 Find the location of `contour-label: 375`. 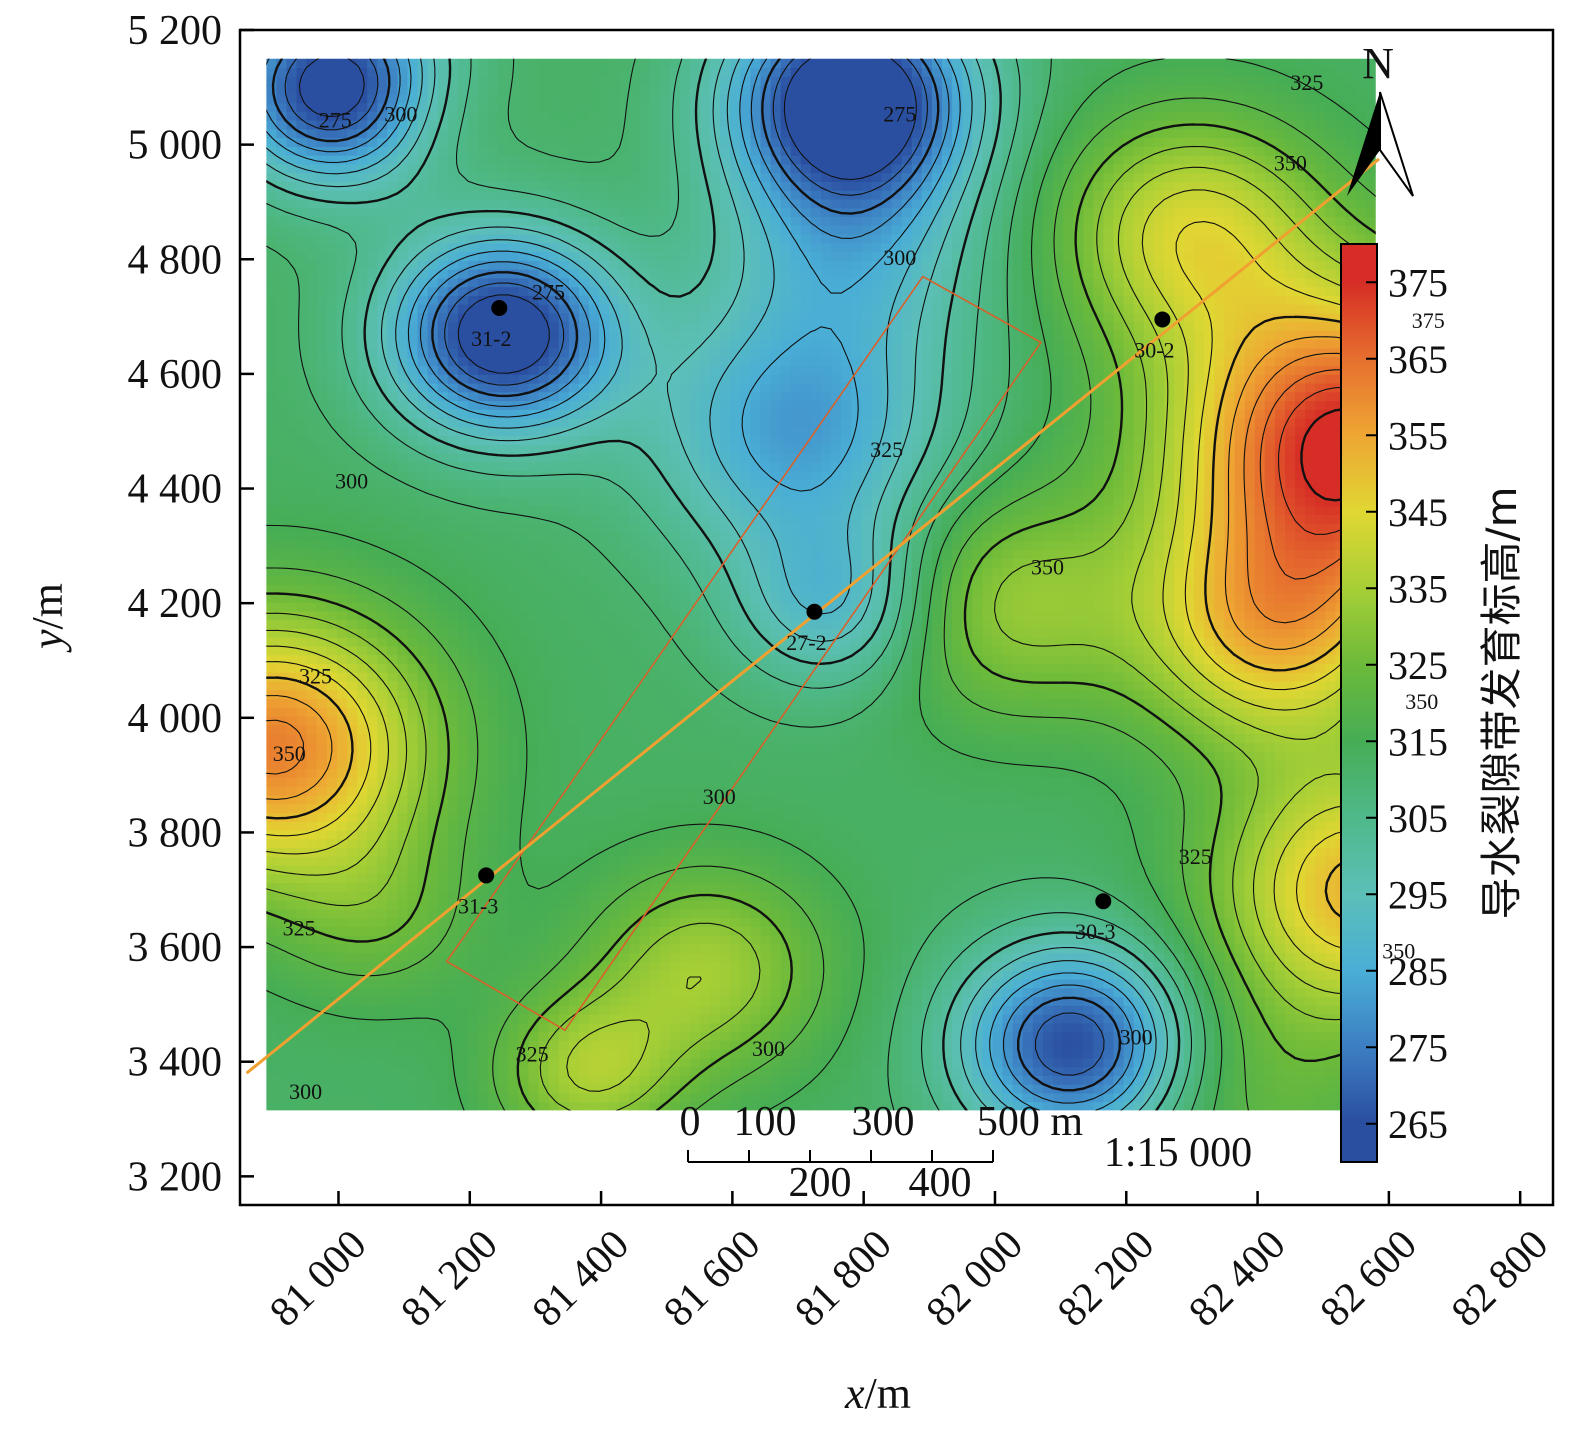

contour-label: 375 is located at coordinates (1428, 320).